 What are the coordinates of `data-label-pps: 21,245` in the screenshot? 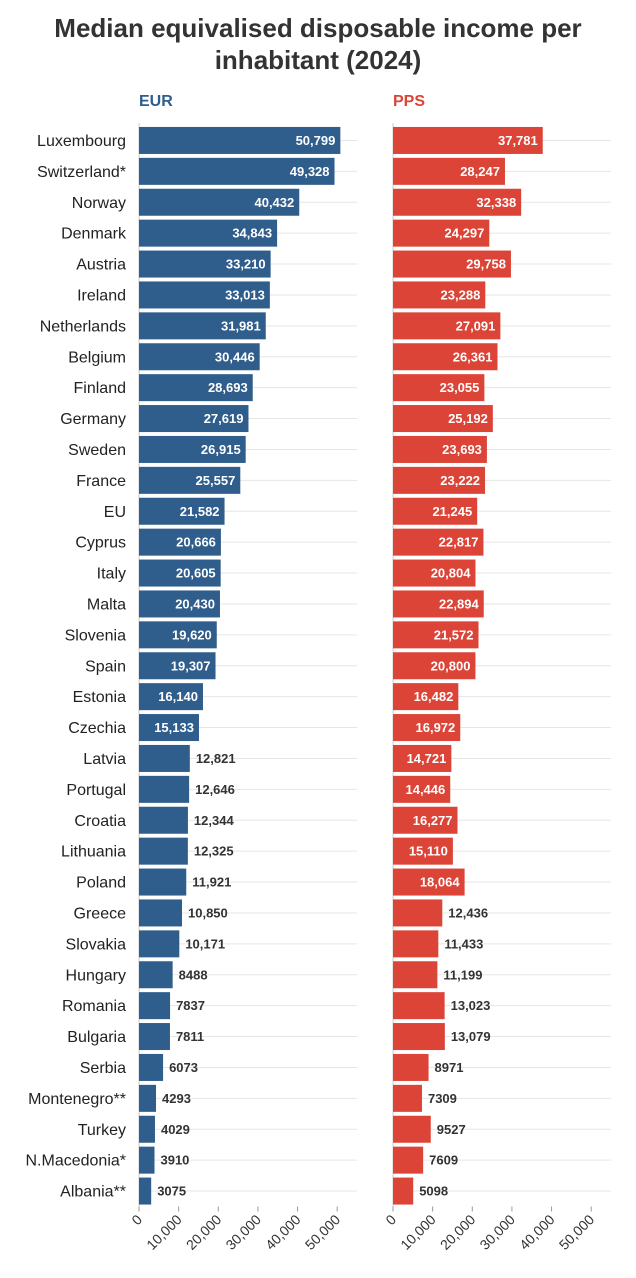 It's located at (452, 511).